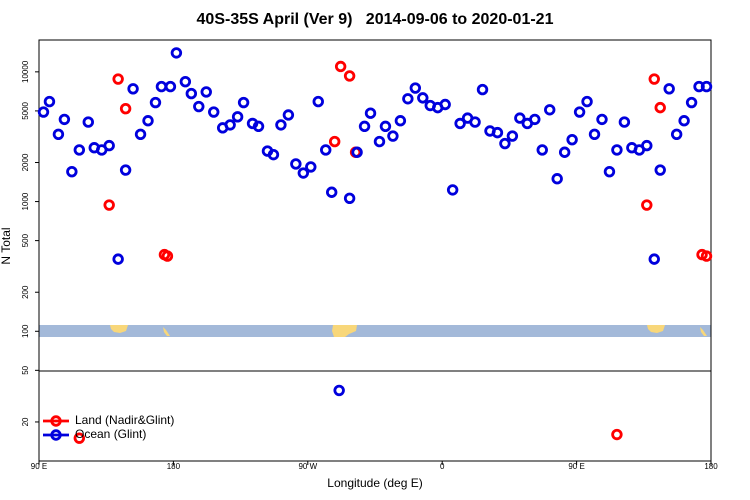 Image resolution: width=750 pixels, height=500 pixels. What do you see at coordinates (25, 369) in the screenshot?
I see `y-tick-label: 50` at bounding box center [25, 369].